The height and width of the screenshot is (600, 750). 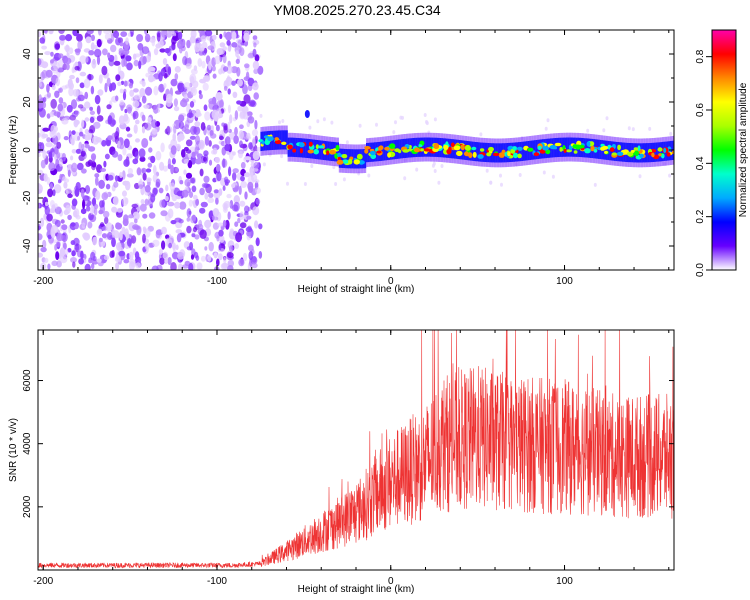 I want to click on colorbar-tick-label: 0.6, so click(x=700, y=110).